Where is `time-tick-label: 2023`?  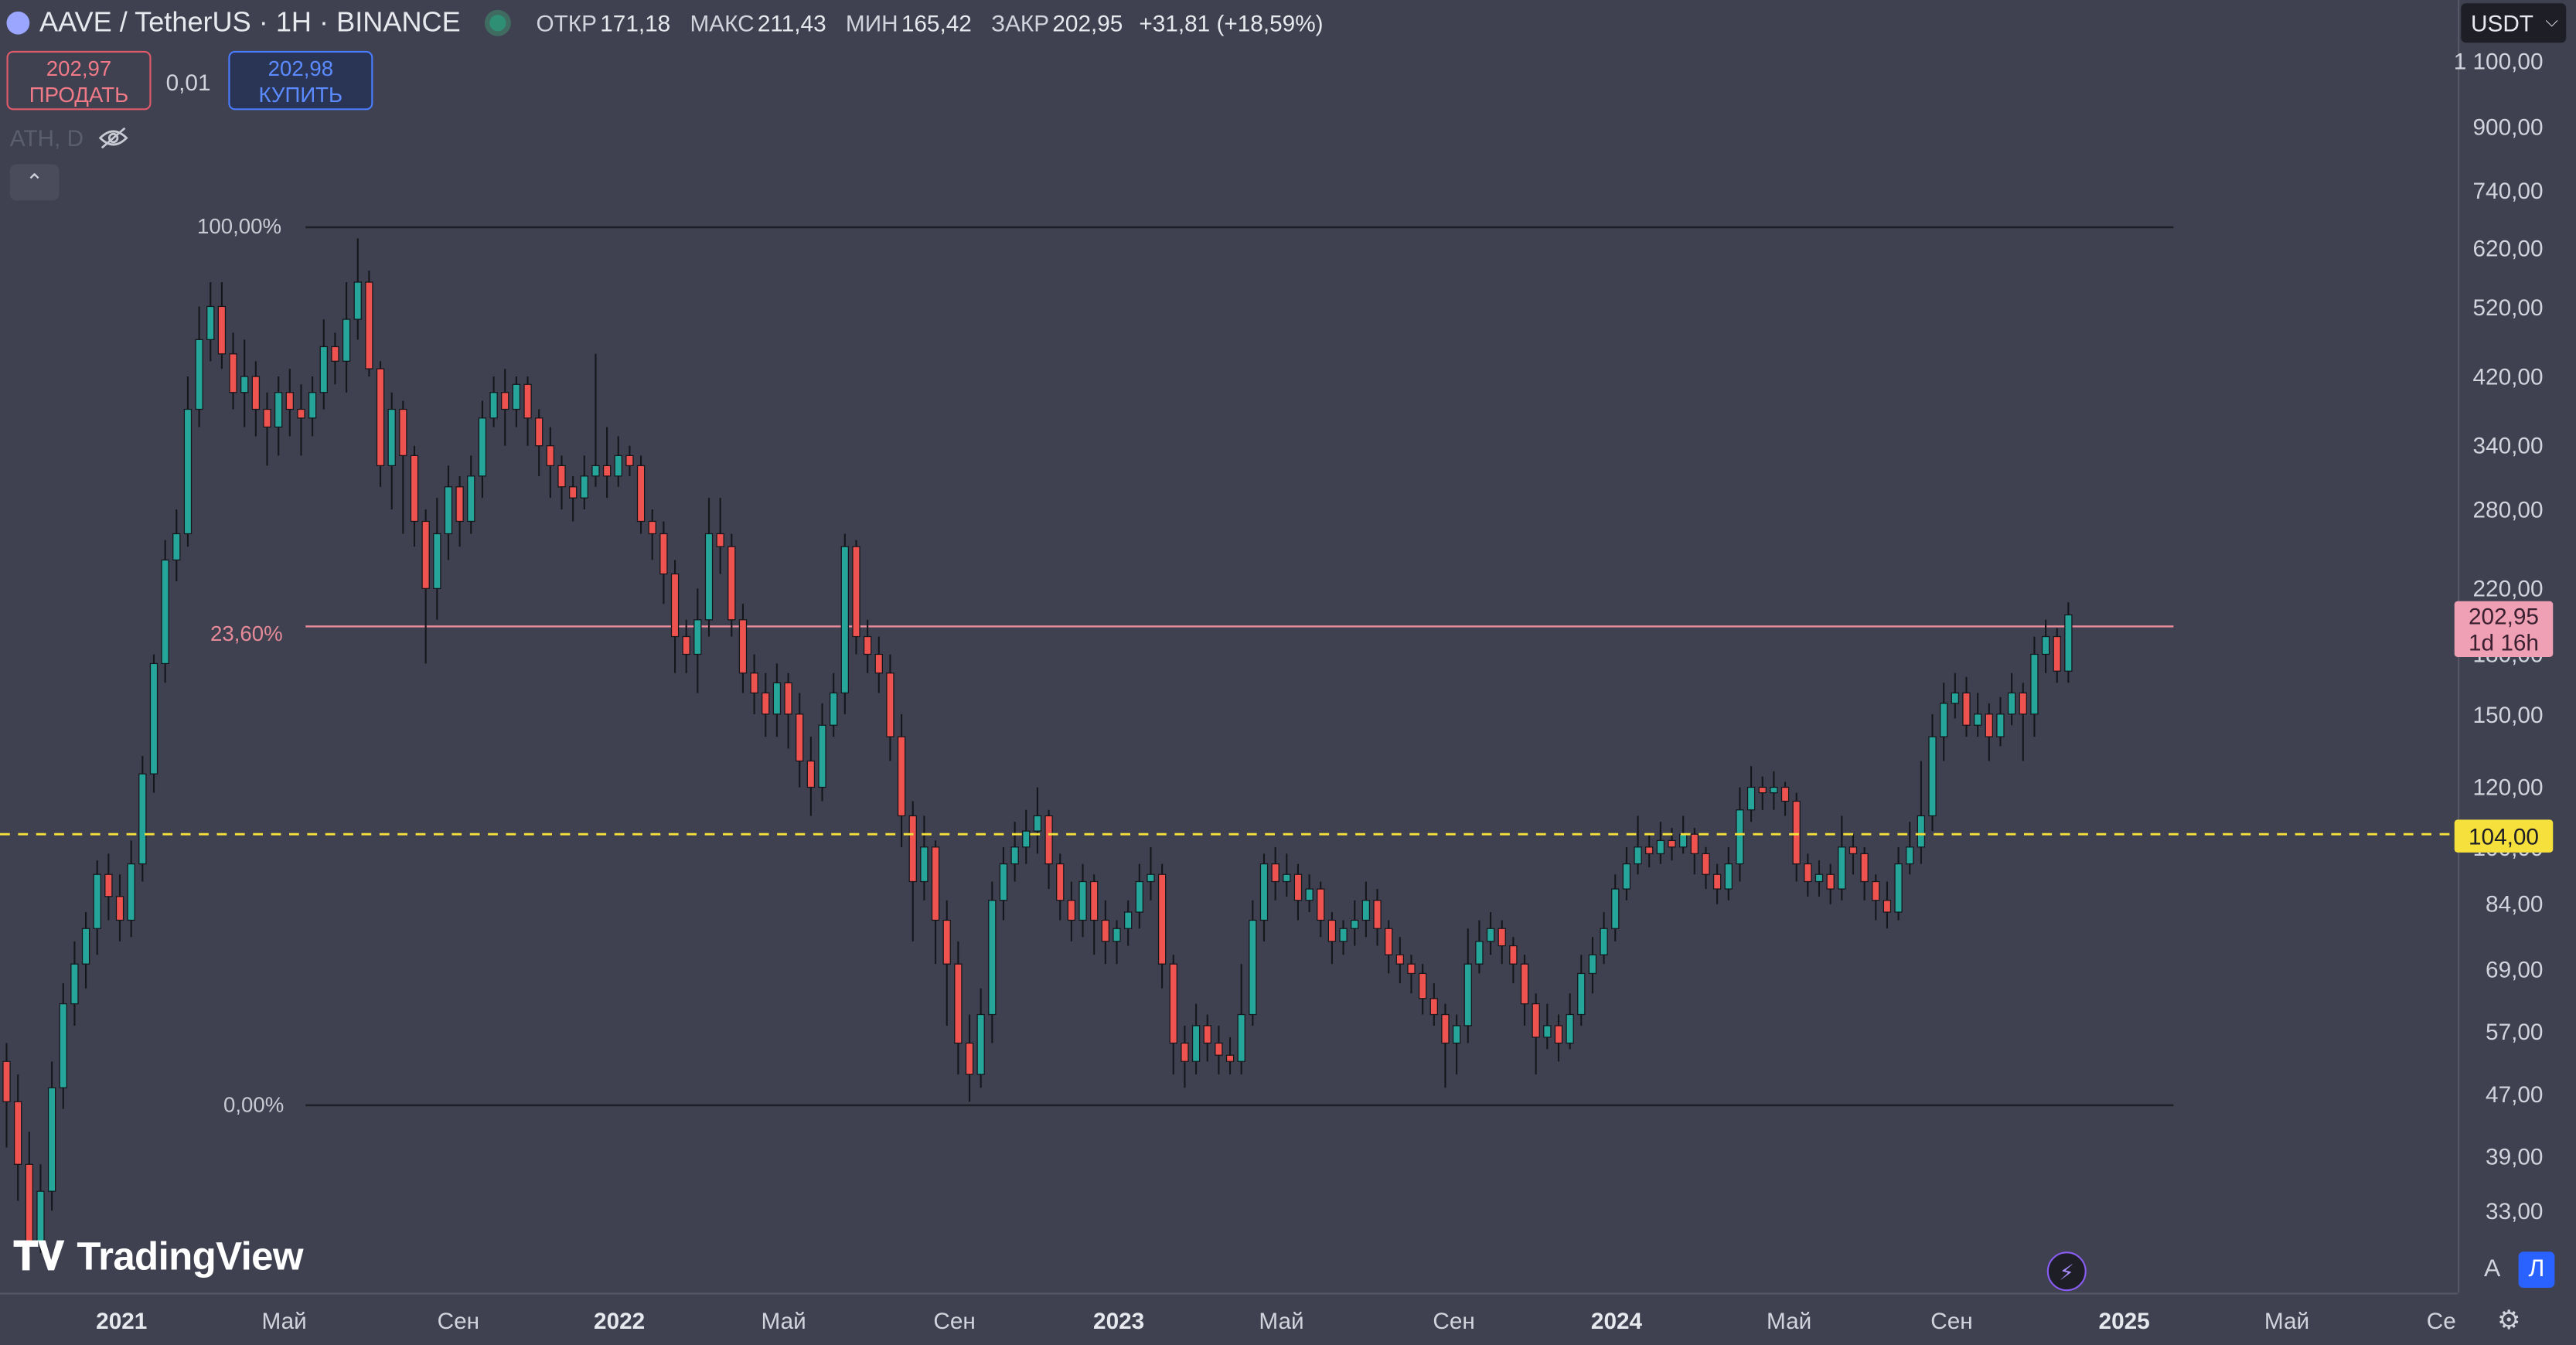
time-tick-label: 2023 is located at coordinates (1119, 1320).